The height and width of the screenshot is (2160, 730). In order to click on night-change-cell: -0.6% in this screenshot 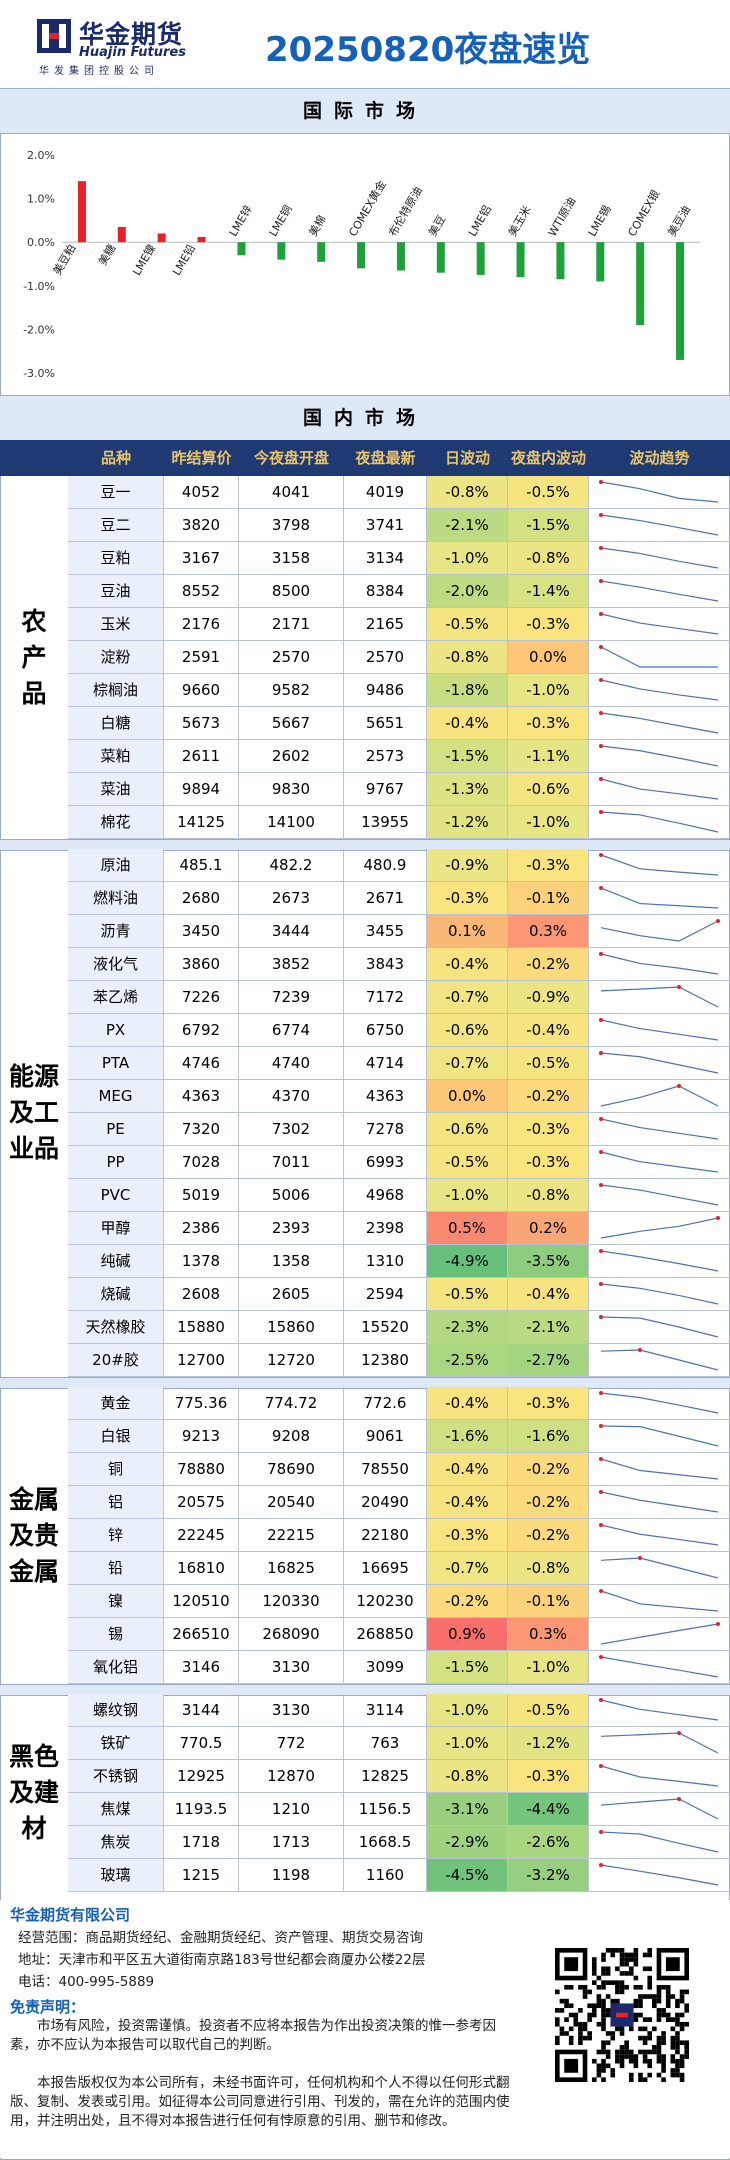, I will do `click(548, 789)`.